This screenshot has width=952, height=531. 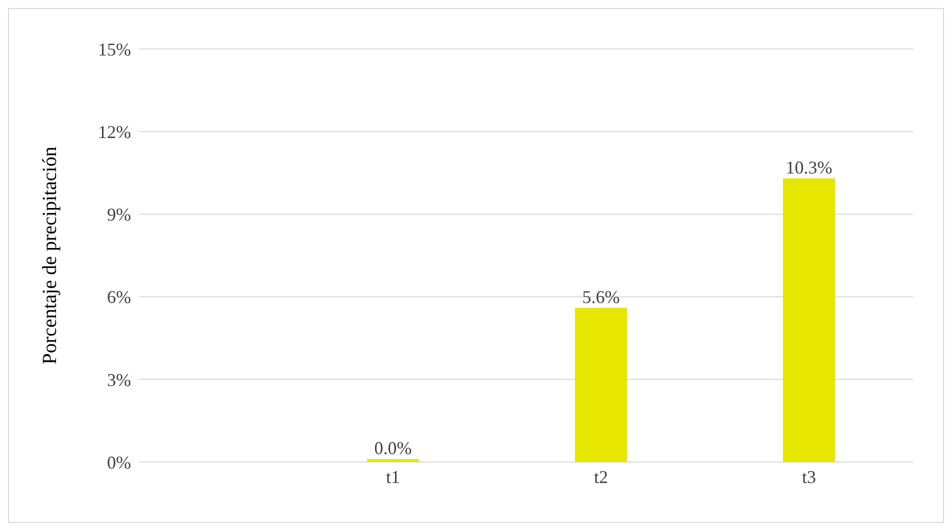 I want to click on x-tick-label: t2, so click(x=601, y=476).